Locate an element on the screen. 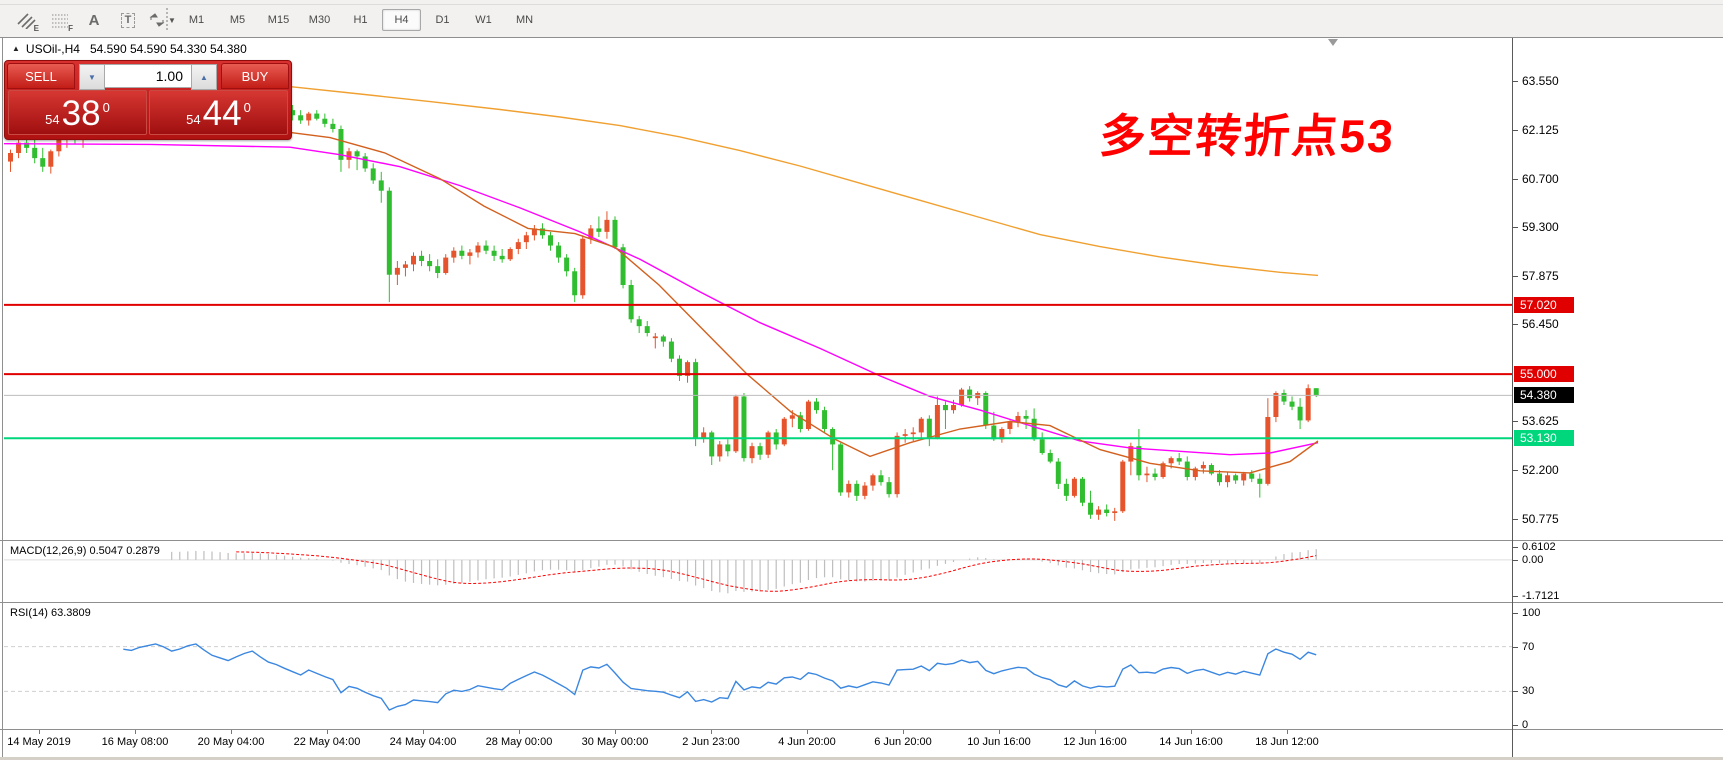  sell-price-display: 54 38 0 is located at coordinates (77, 112).